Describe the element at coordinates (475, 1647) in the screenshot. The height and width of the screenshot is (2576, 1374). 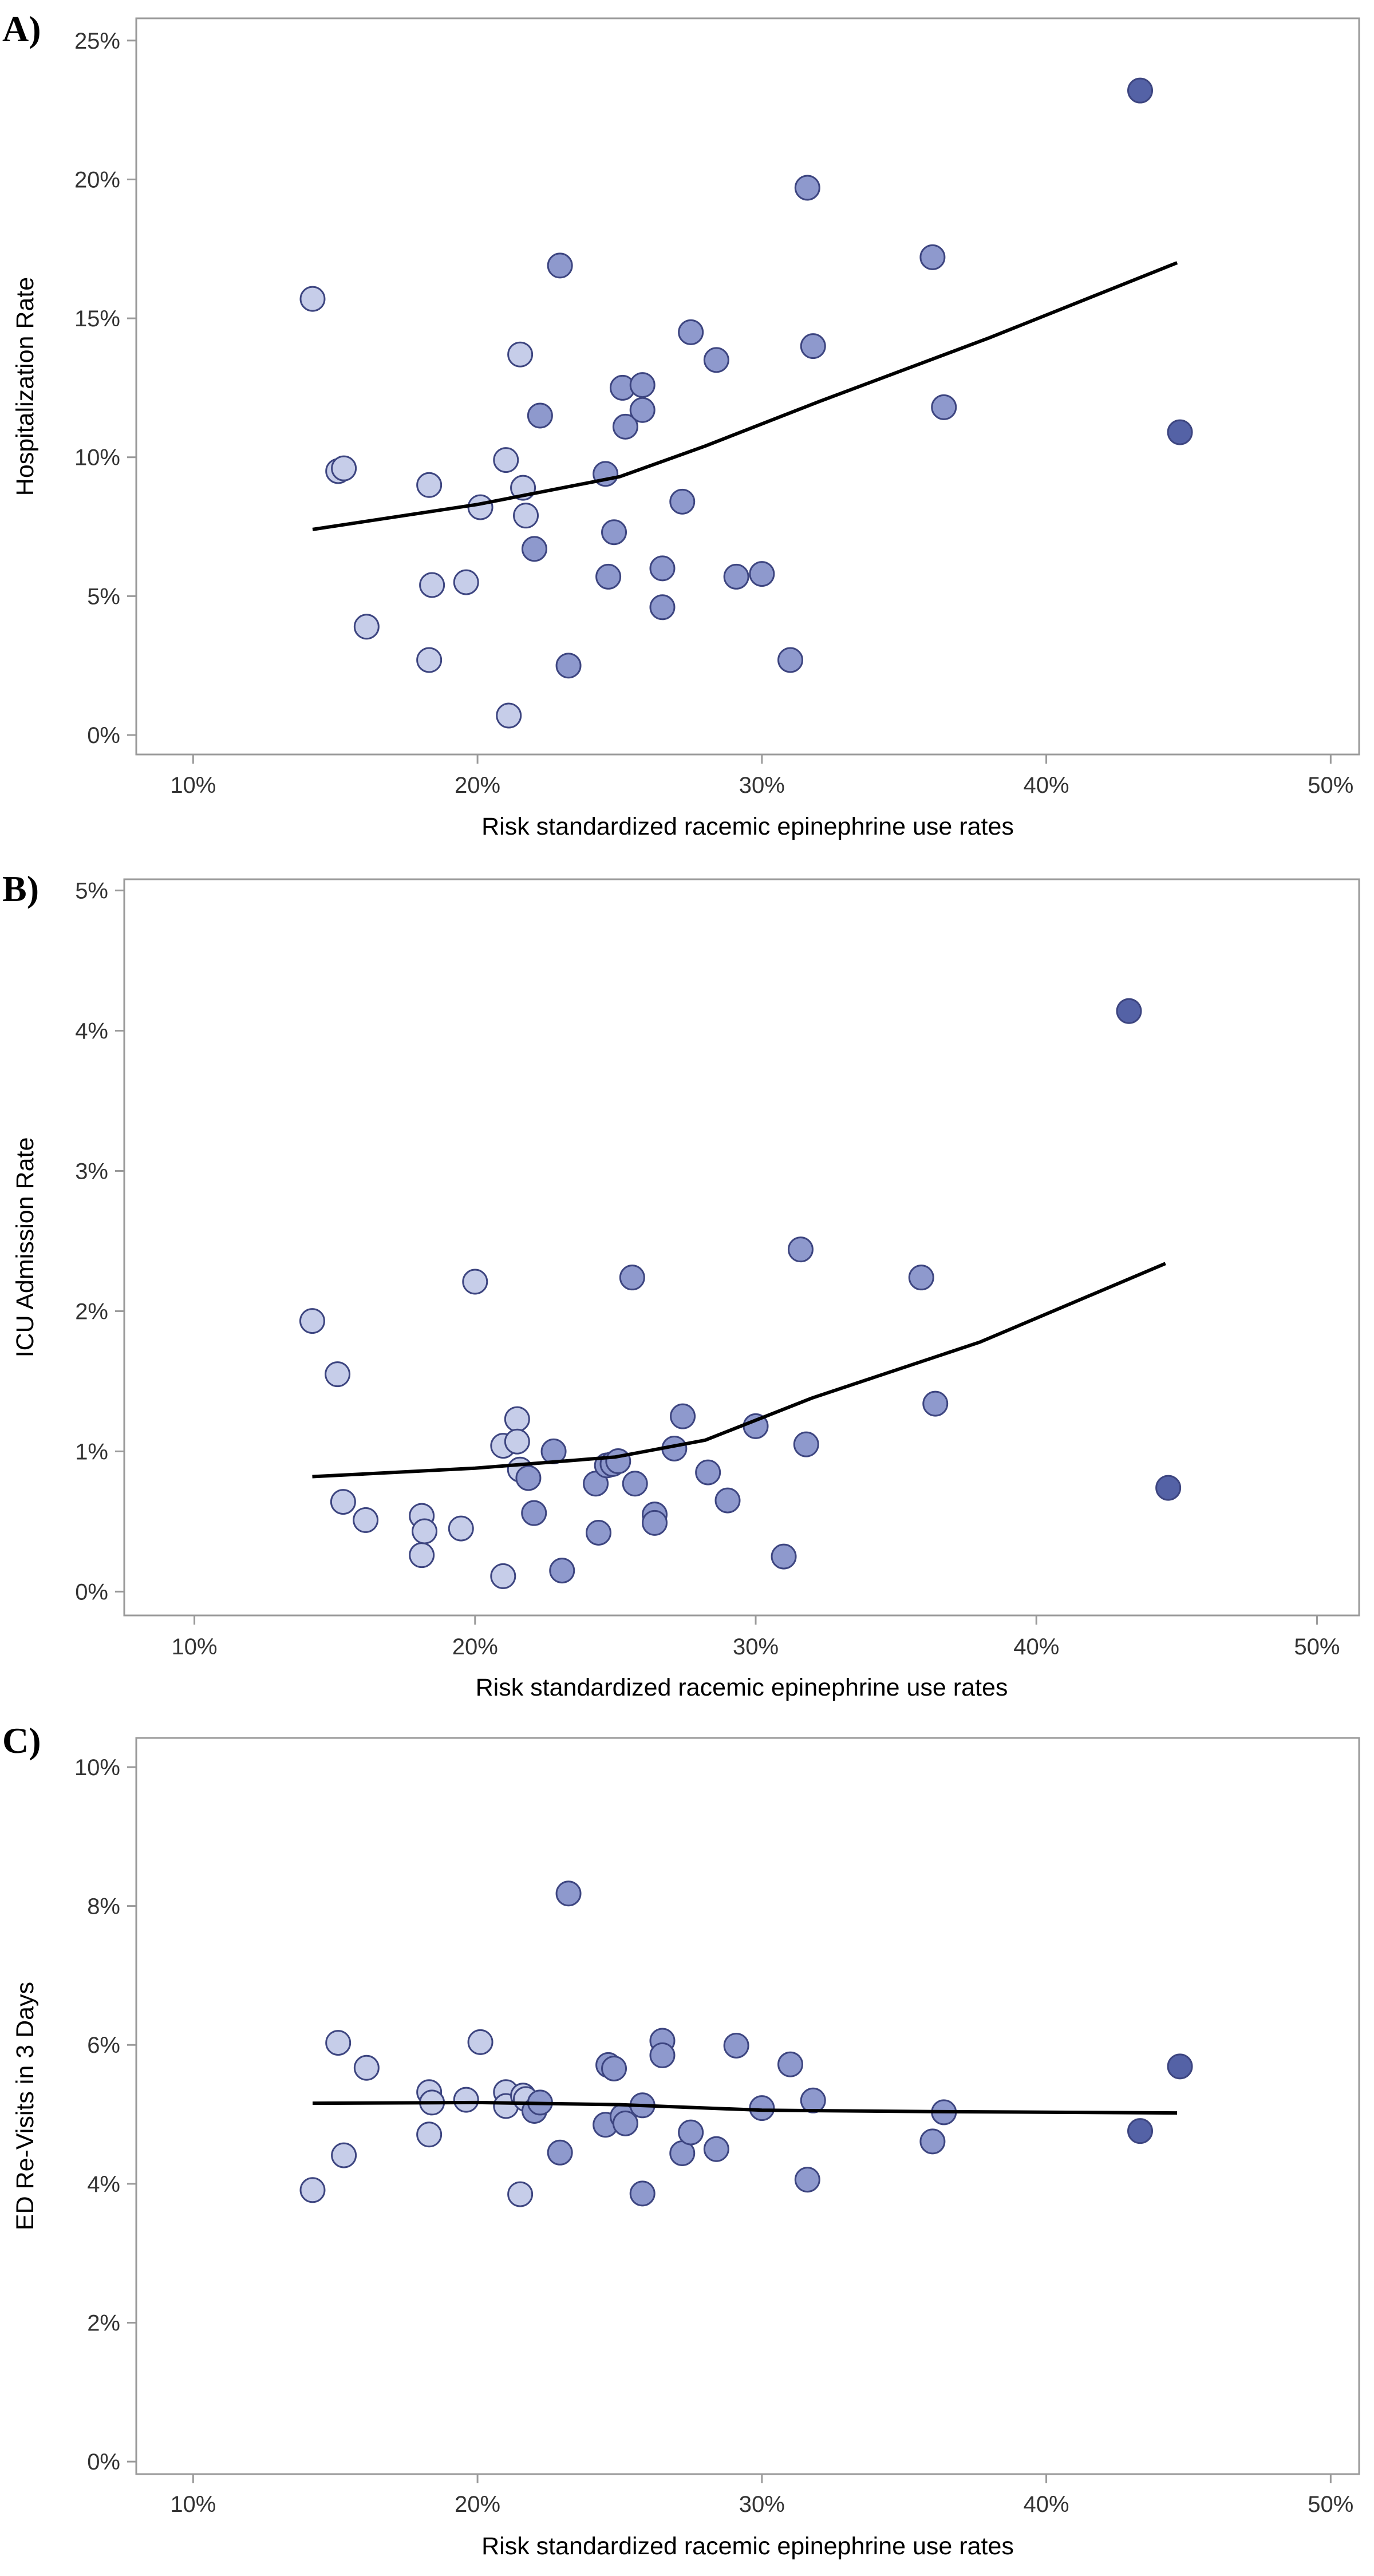
I see `x-tick-label: 20%` at that location.